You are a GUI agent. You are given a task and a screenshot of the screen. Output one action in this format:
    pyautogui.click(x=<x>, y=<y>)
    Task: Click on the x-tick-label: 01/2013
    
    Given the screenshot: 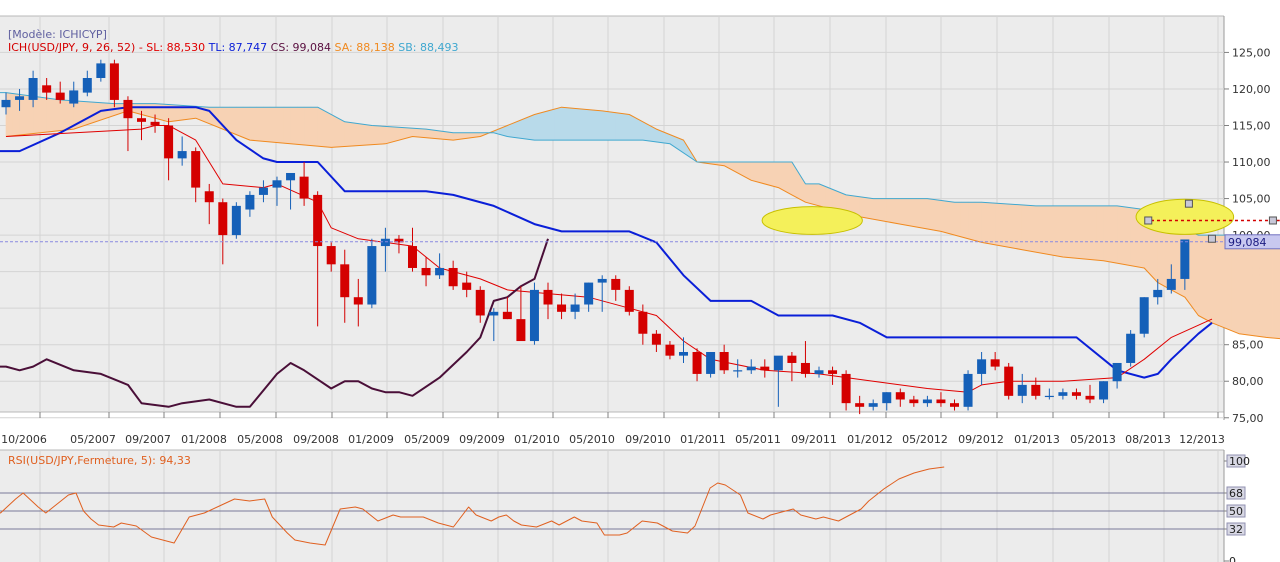 What is the action you would take?
    pyautogui.click(x=1037, y=439)
    